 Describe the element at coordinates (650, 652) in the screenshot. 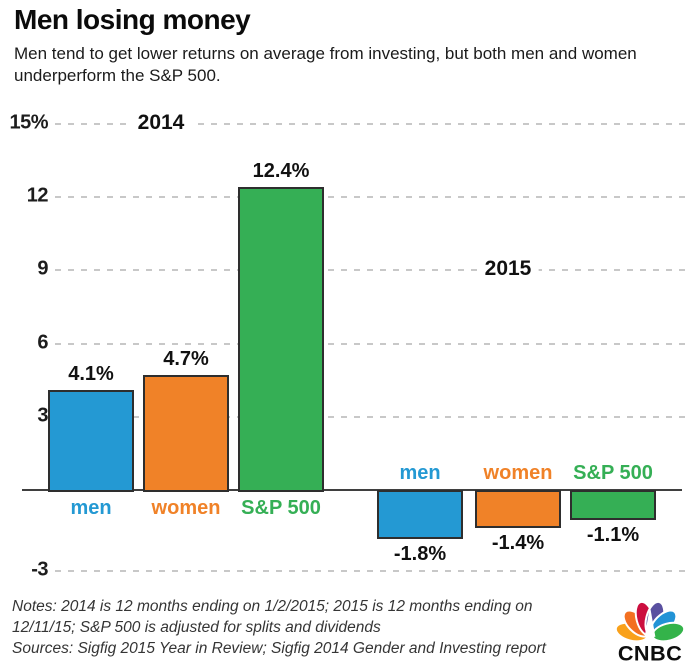

I see `cnbc-wordmark: CNBC` at that location.